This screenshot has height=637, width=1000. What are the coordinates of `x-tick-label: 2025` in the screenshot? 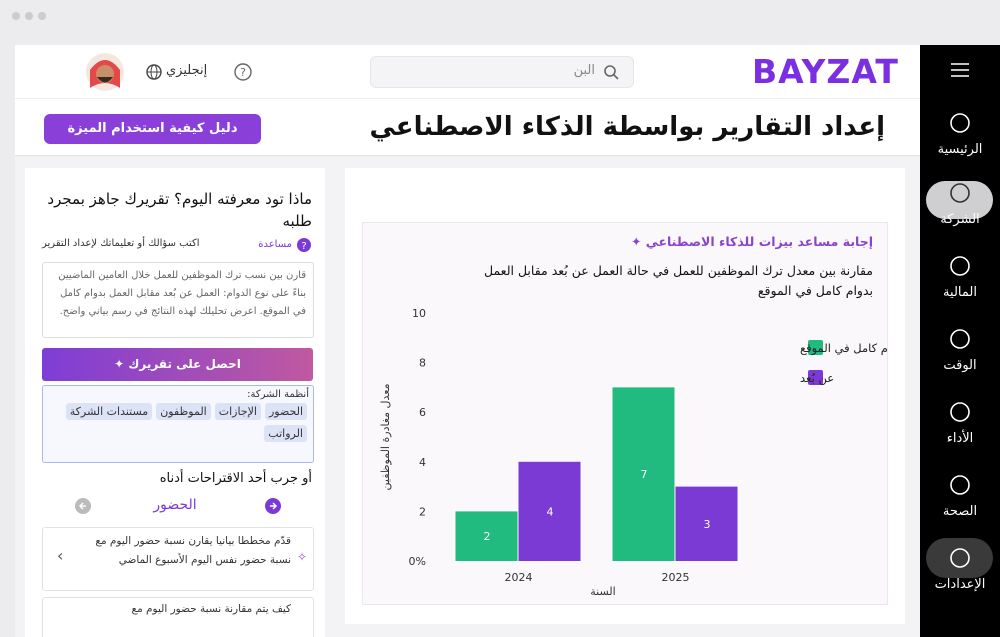 It's located at (676, 577).